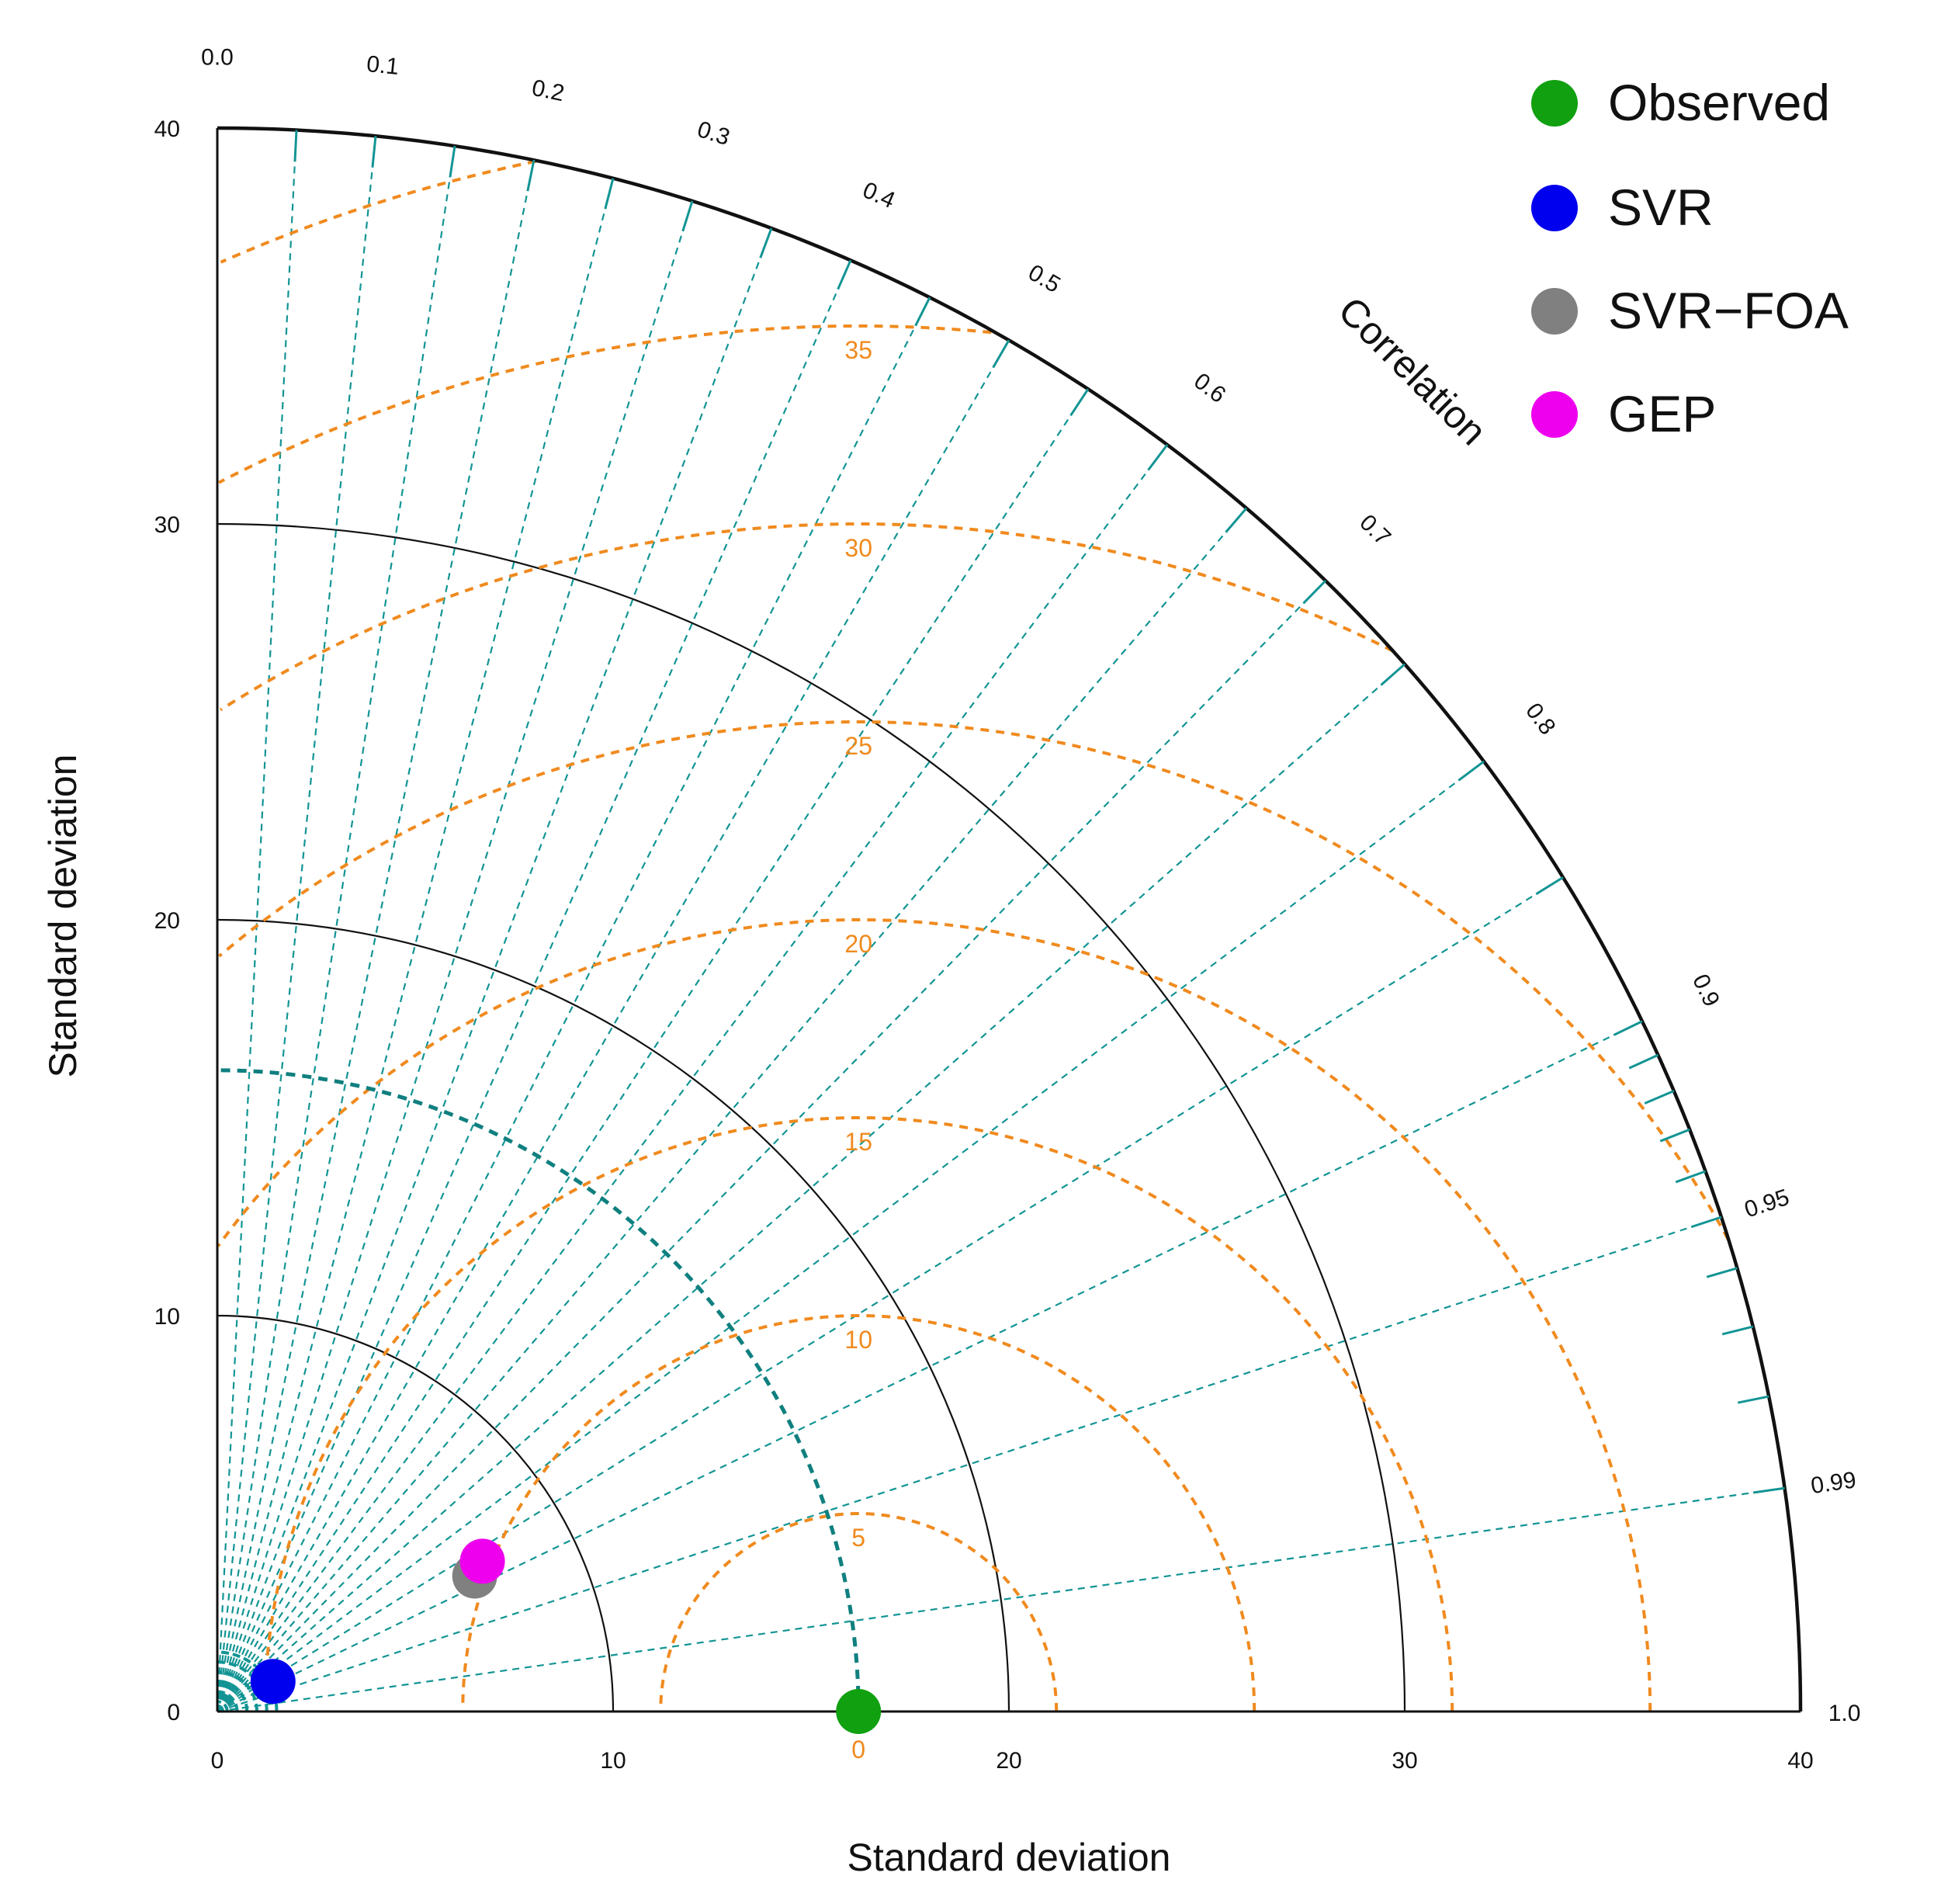 This screenshot has width=1941, height=1904. Describe the element at coordinates (1404, 1761) in the screenshot. I see `x-tick-label-30: 30` at that location.